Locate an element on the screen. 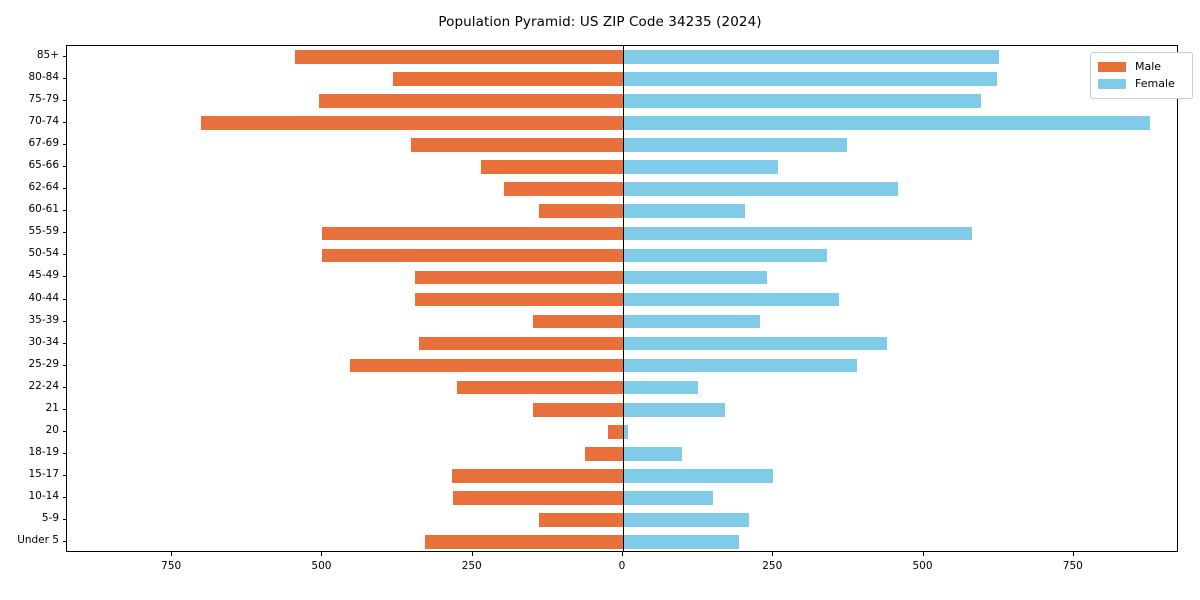 This screenshot has height=600, width=1200. y-axis-tick-label: 80-84 is located at coordinates (43, 77).